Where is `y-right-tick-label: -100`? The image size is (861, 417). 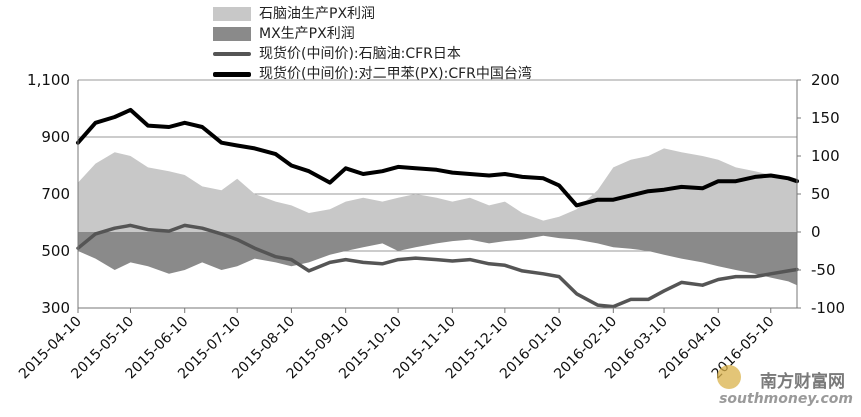 y-right-tick-label: -100 is located at coordinates (828, 308).